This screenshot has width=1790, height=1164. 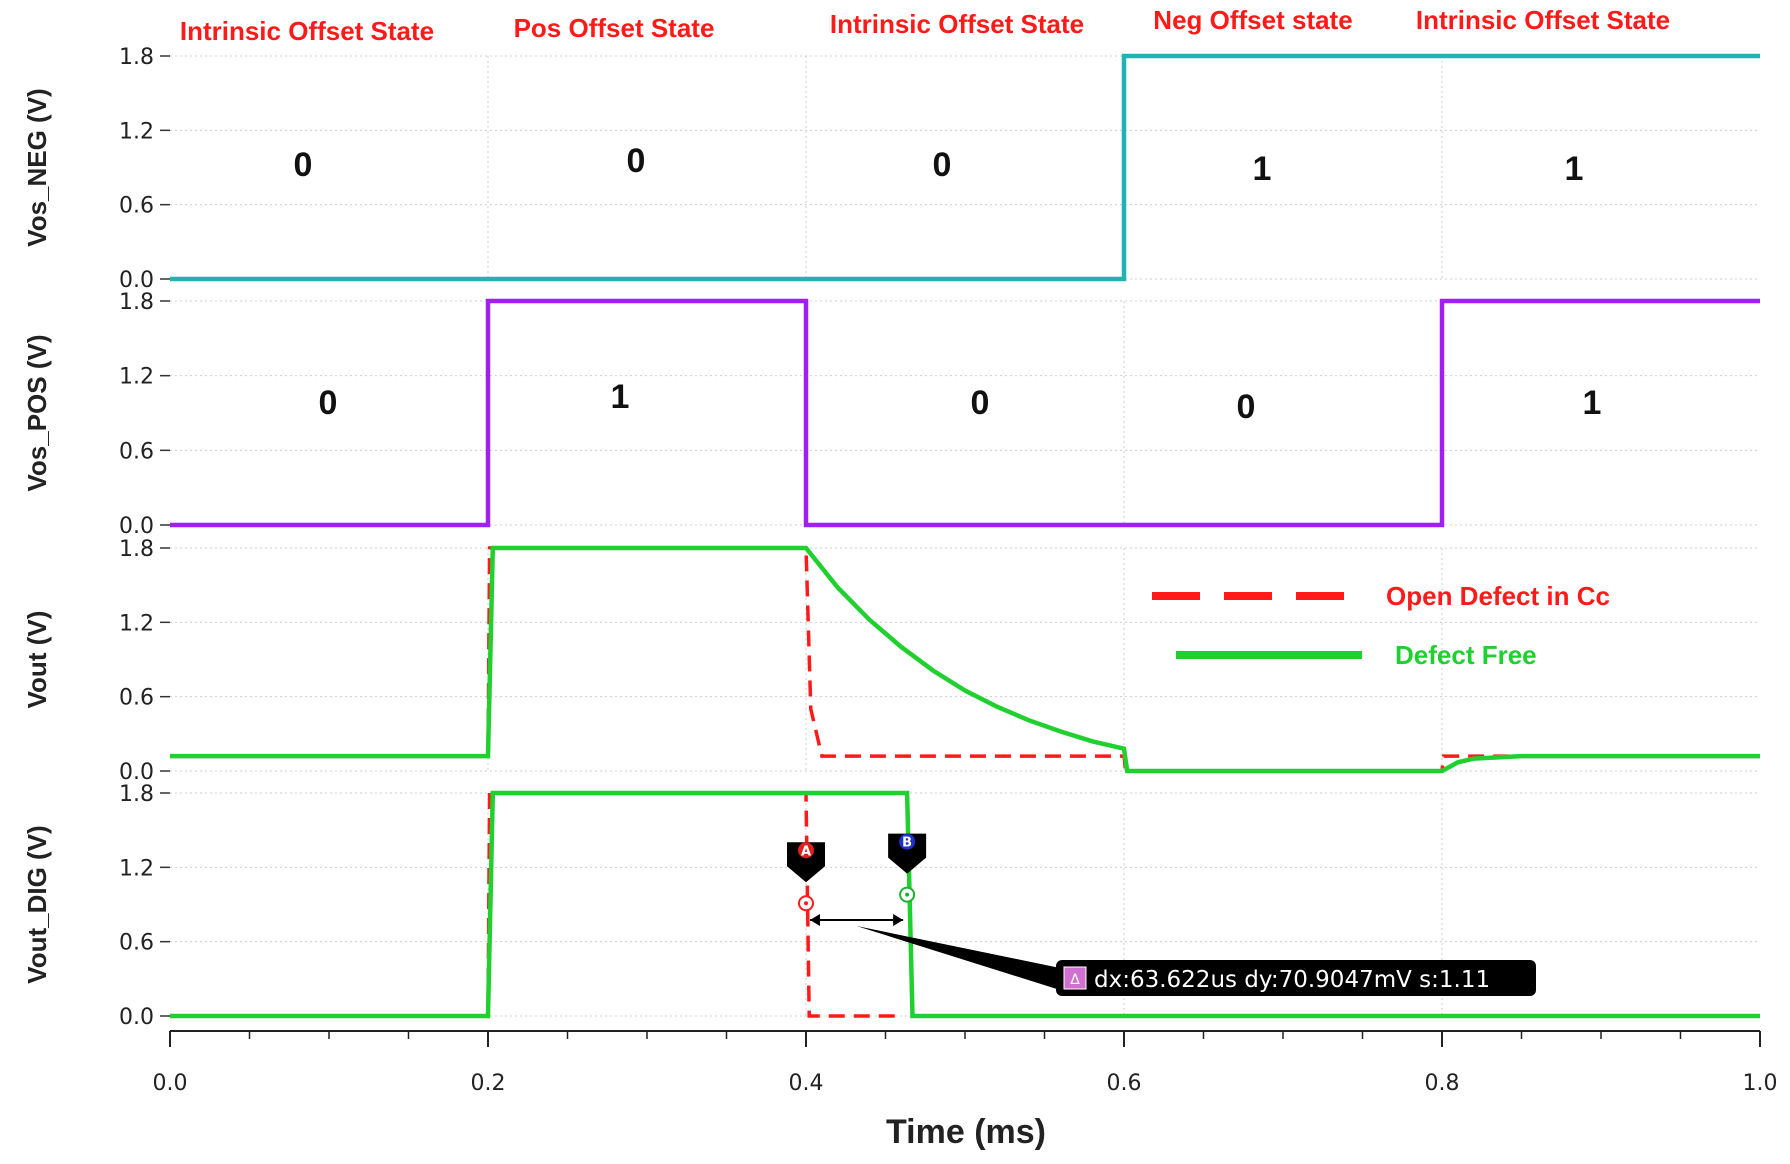 I want to click on x-tick-label: 0.2, so click(x=488, y=1083).